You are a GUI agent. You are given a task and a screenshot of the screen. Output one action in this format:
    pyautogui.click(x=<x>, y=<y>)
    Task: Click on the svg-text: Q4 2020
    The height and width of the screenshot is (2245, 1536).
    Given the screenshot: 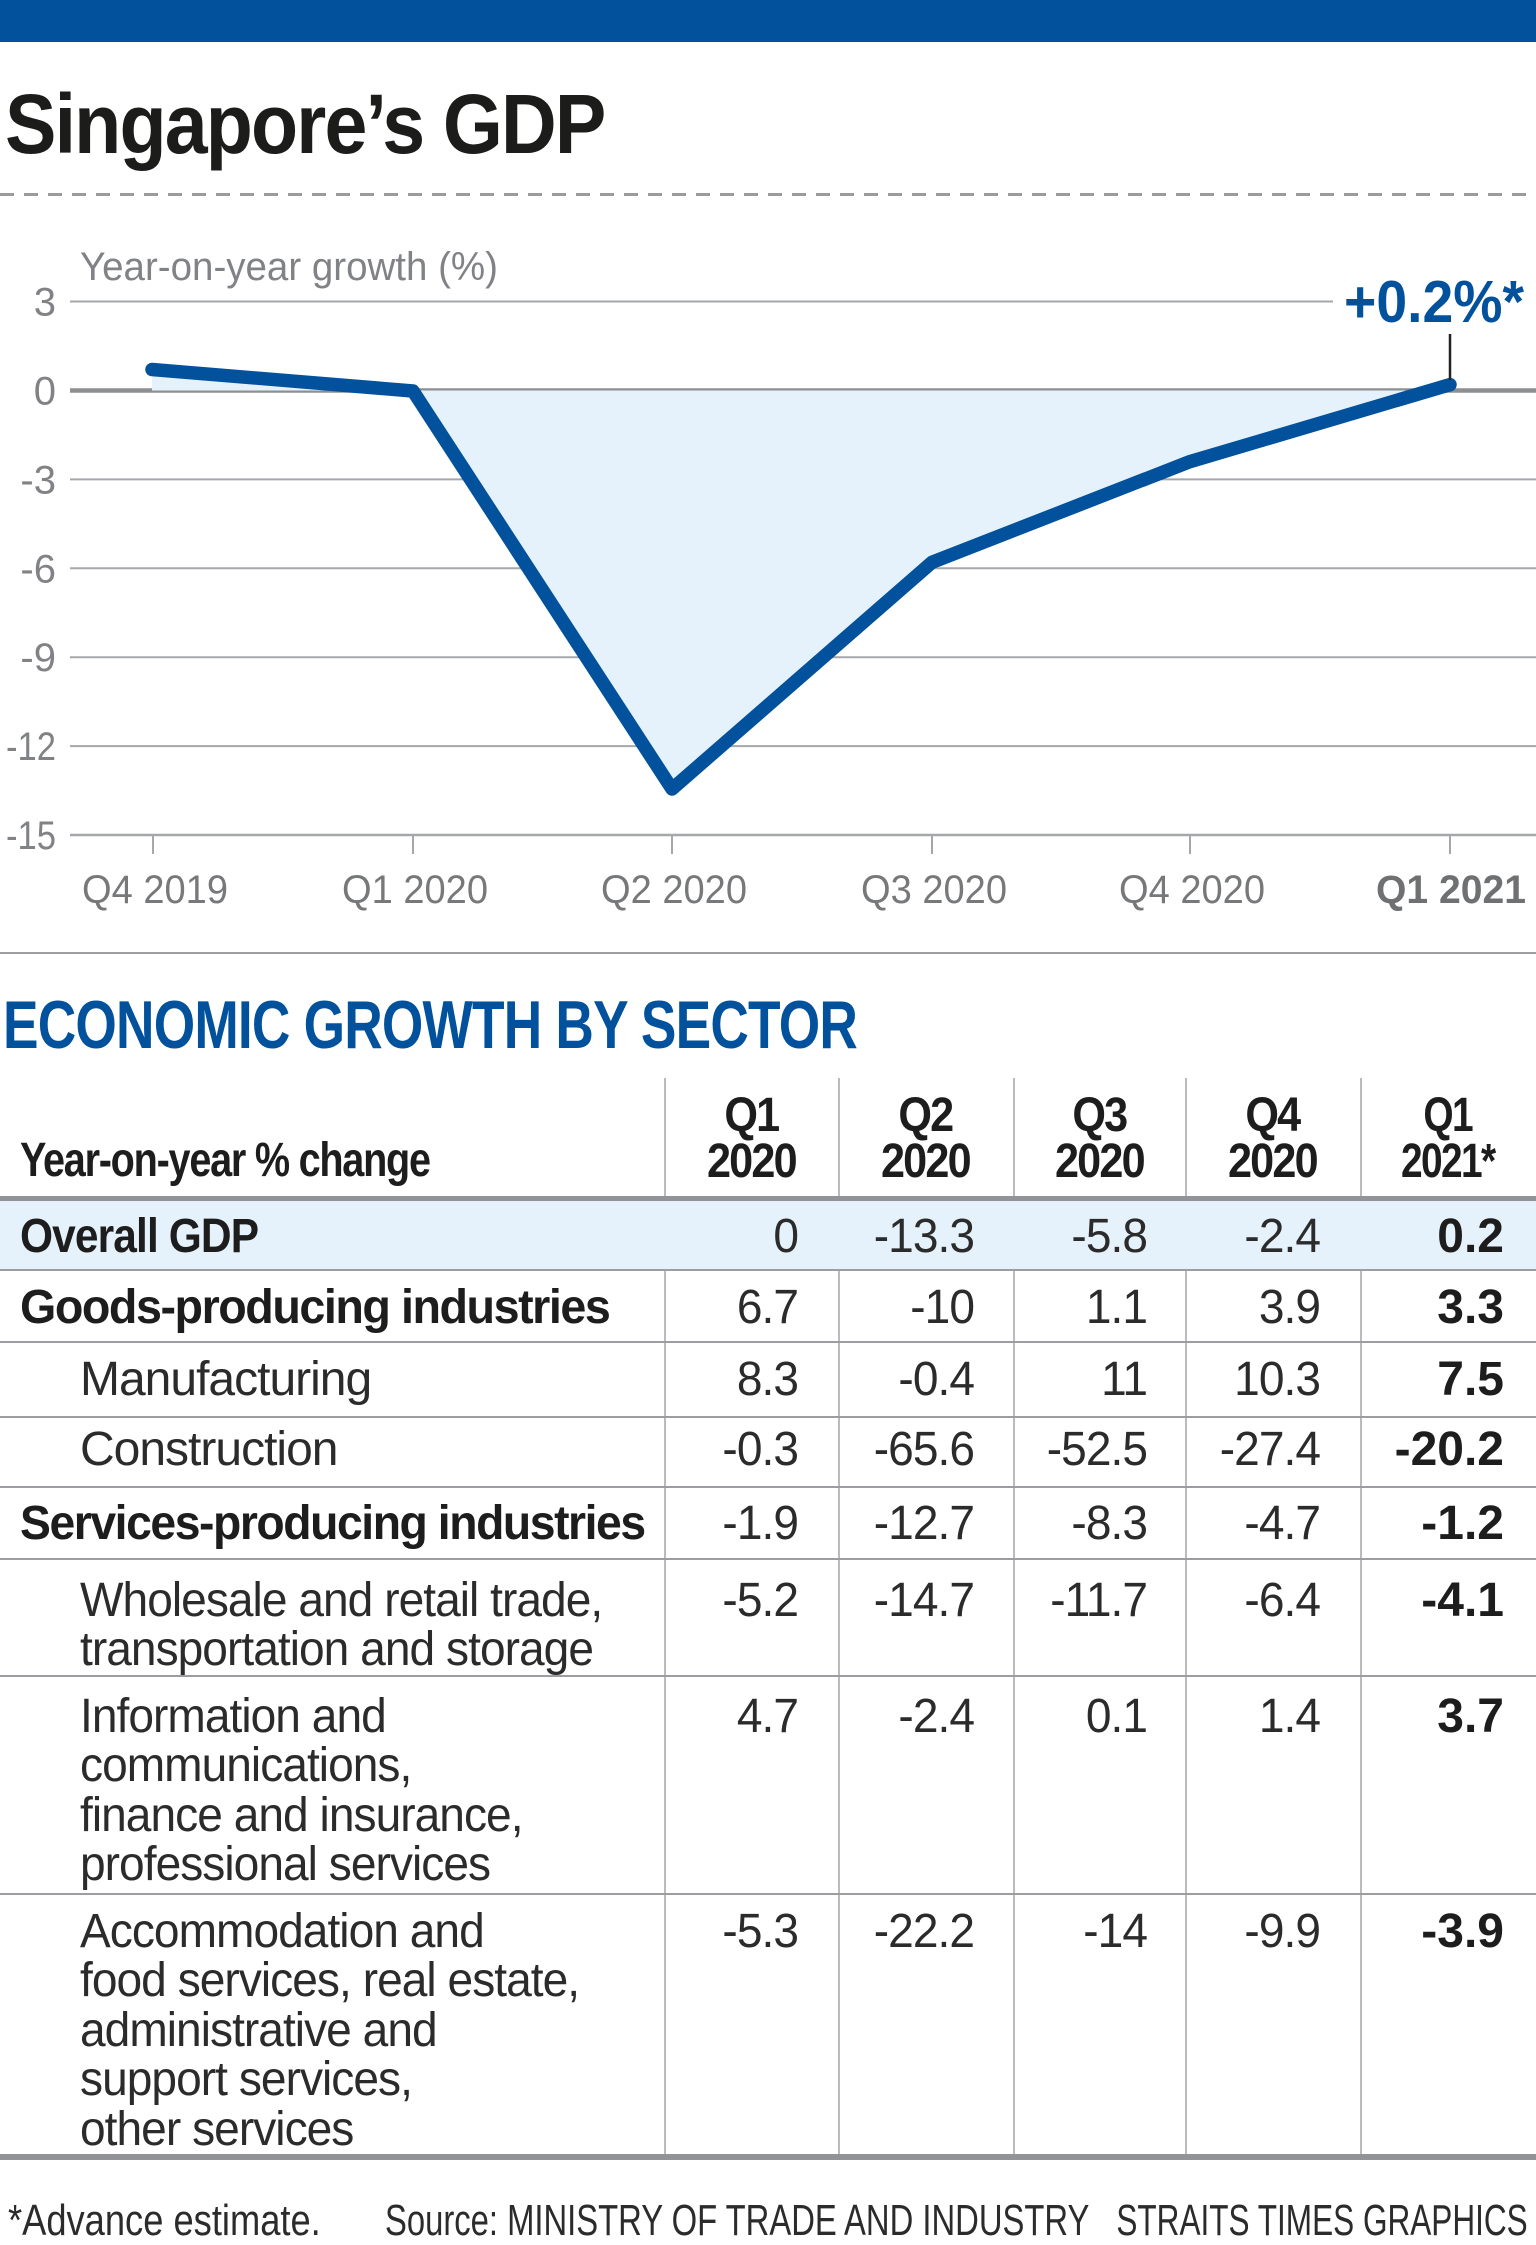 What is the action you would take?
    pyautogui.click(x=1192, y=890)
    